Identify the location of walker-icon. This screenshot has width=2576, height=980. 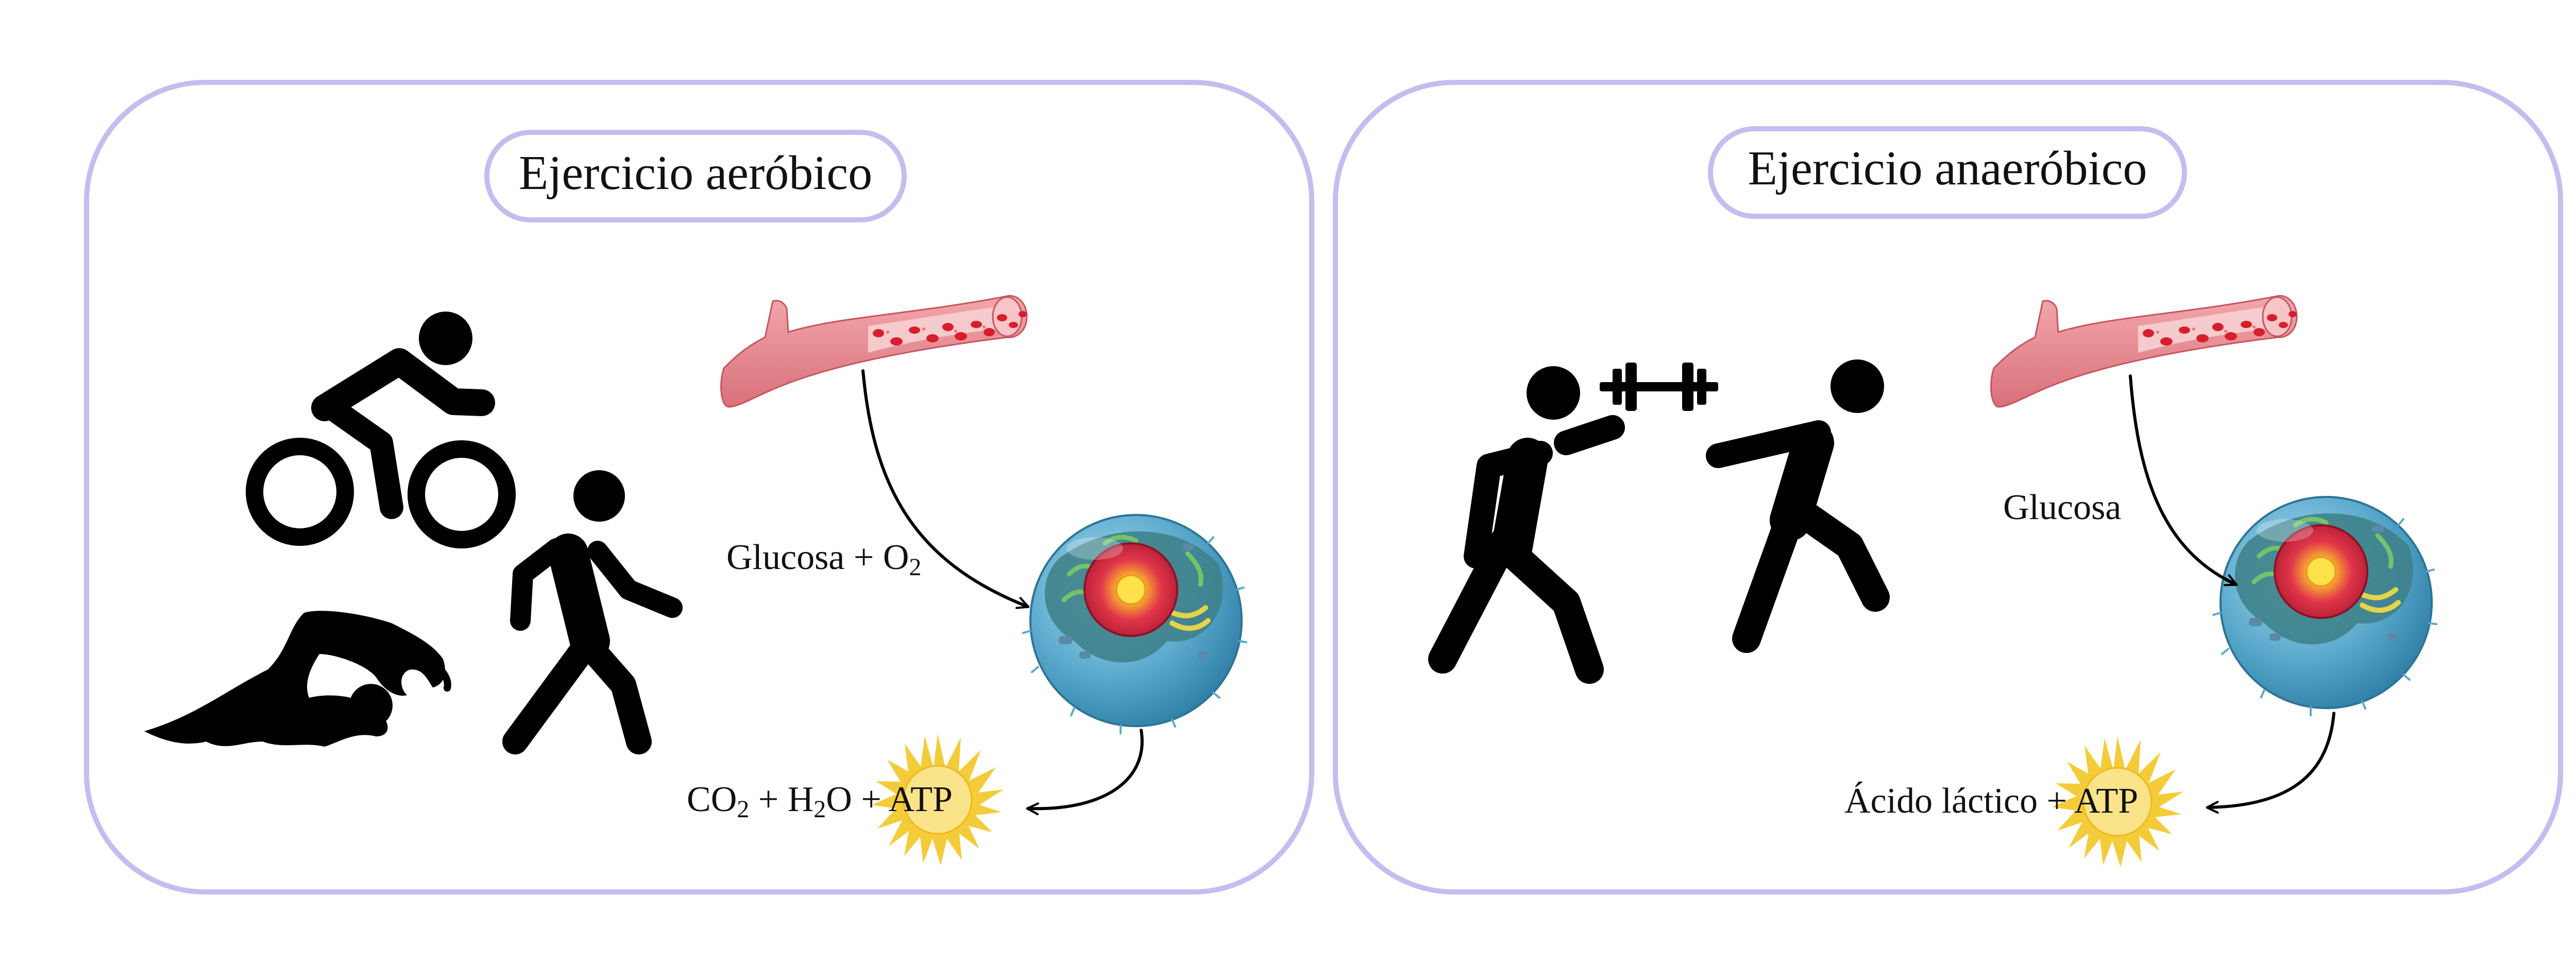
(592, 612).